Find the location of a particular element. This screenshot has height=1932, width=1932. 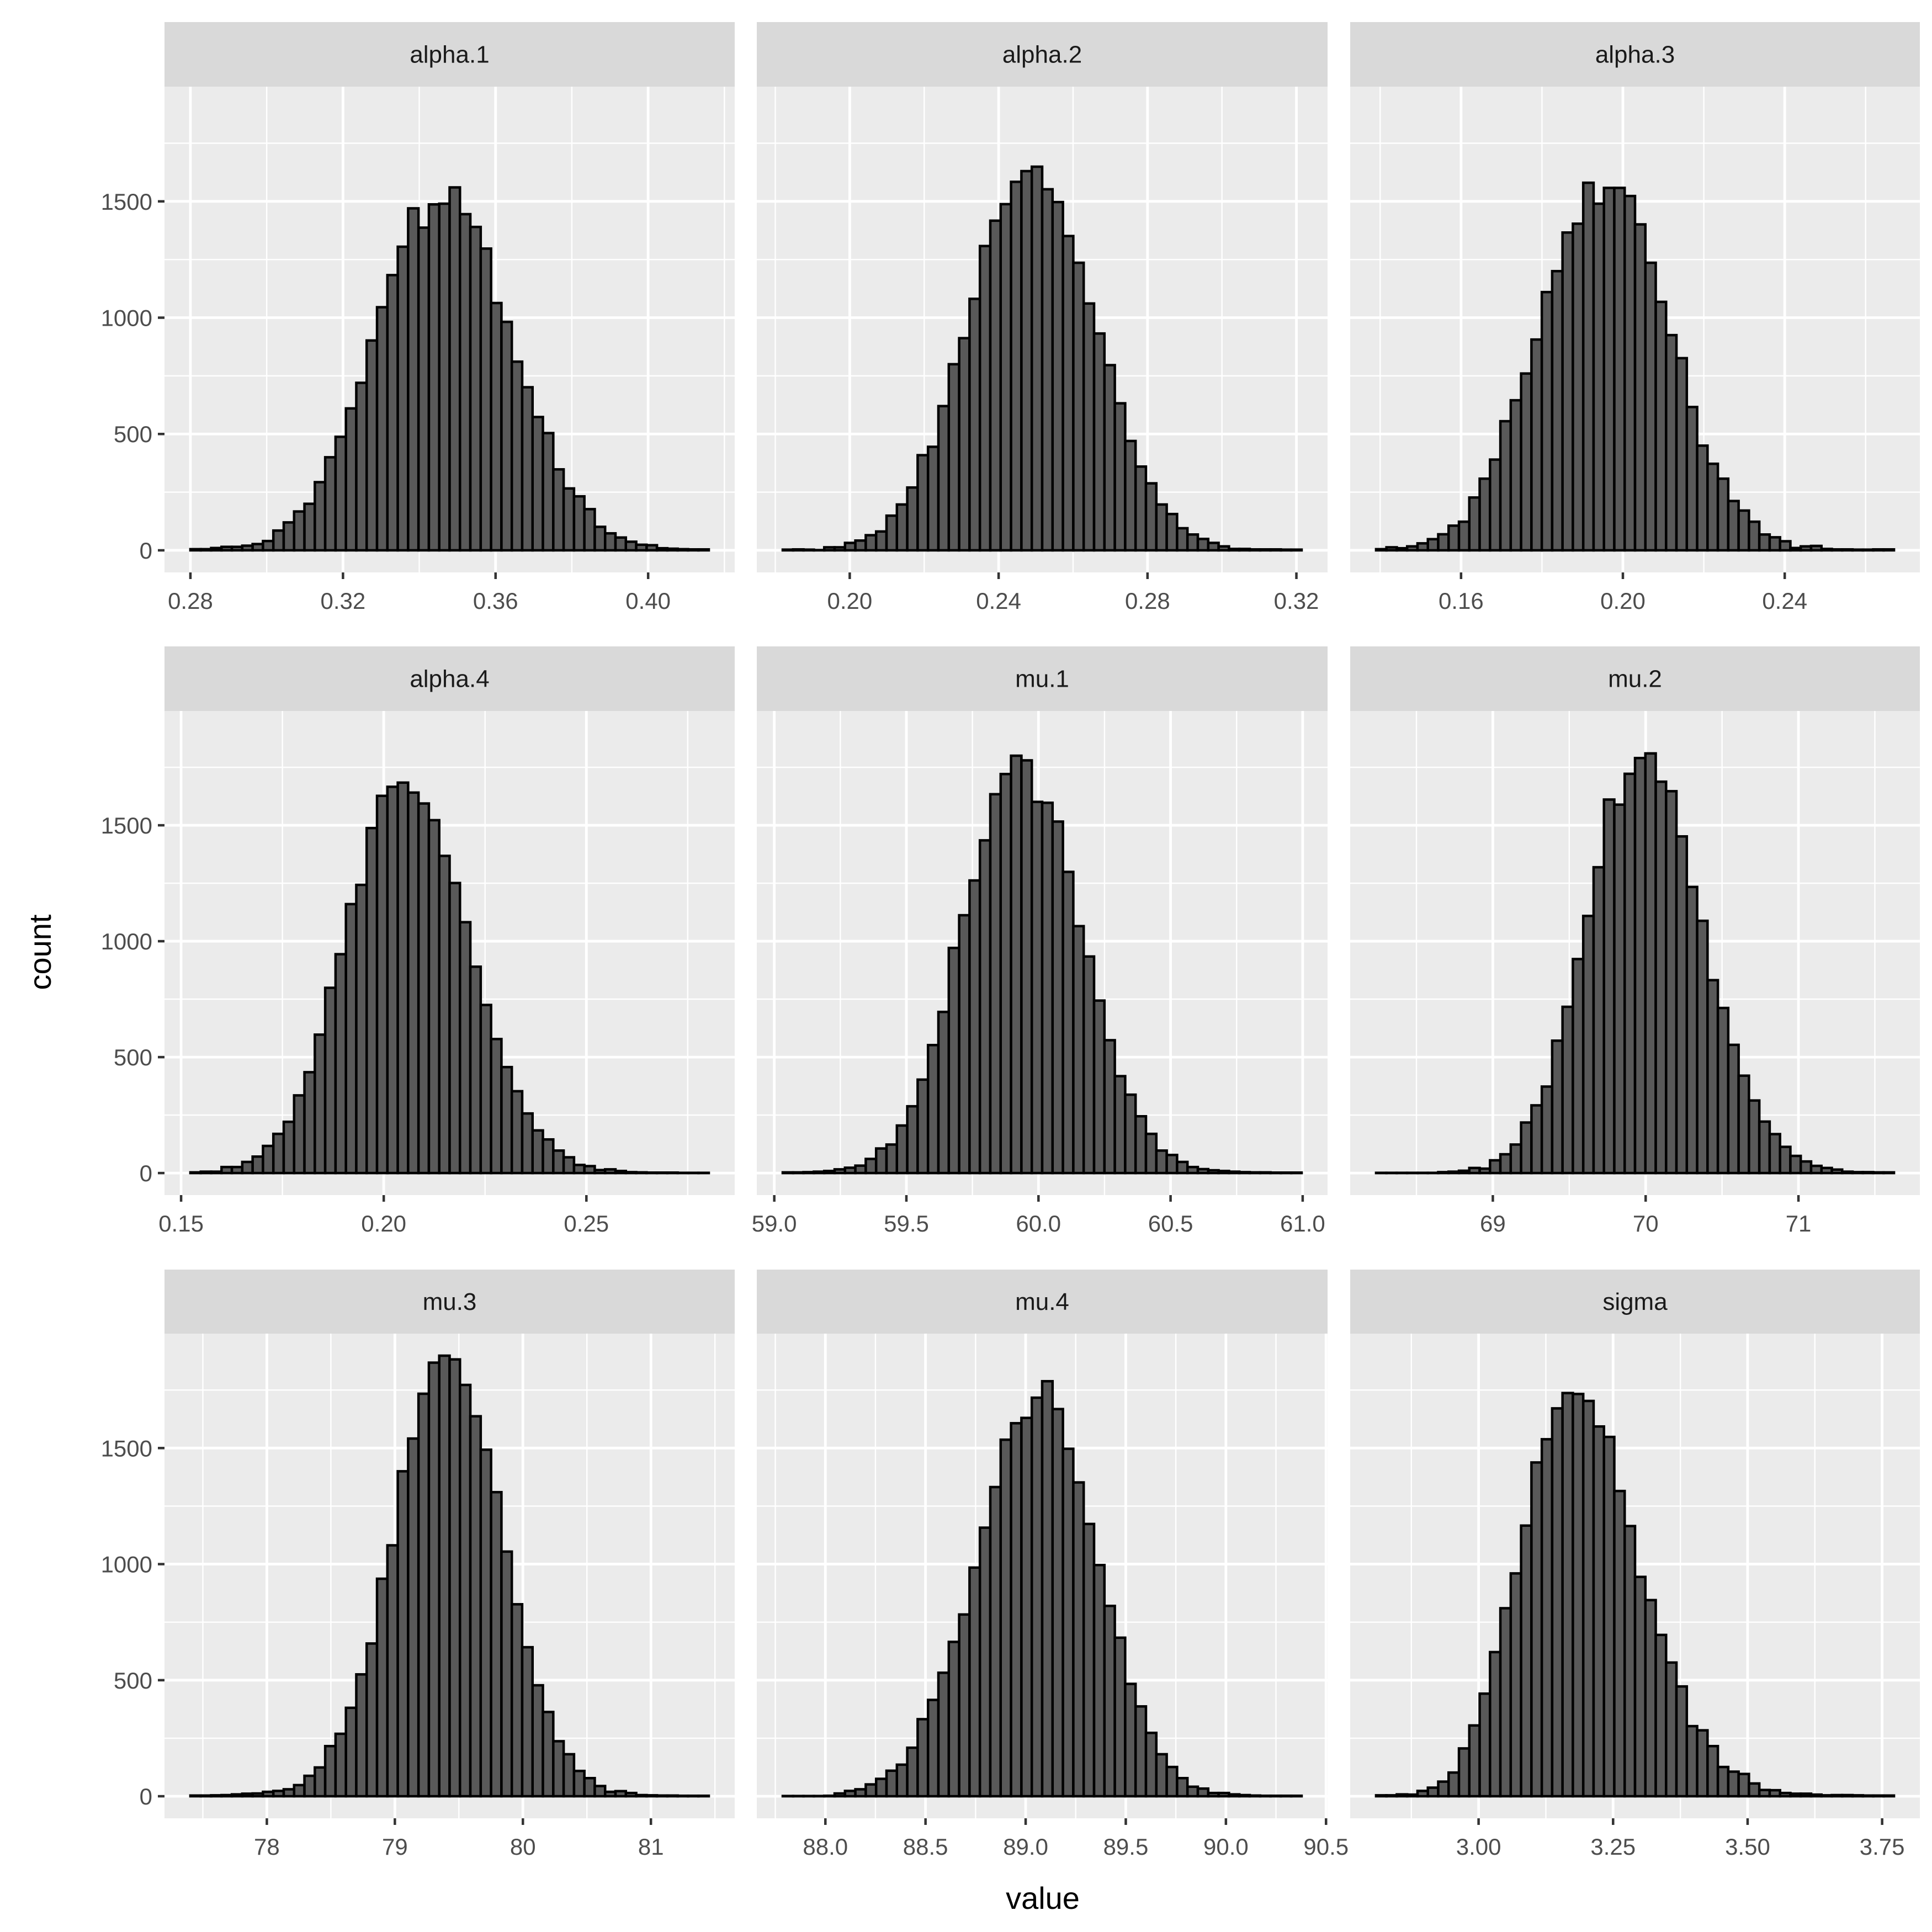

x-tick-label: 0.36 is located at coordinates (496, 601).